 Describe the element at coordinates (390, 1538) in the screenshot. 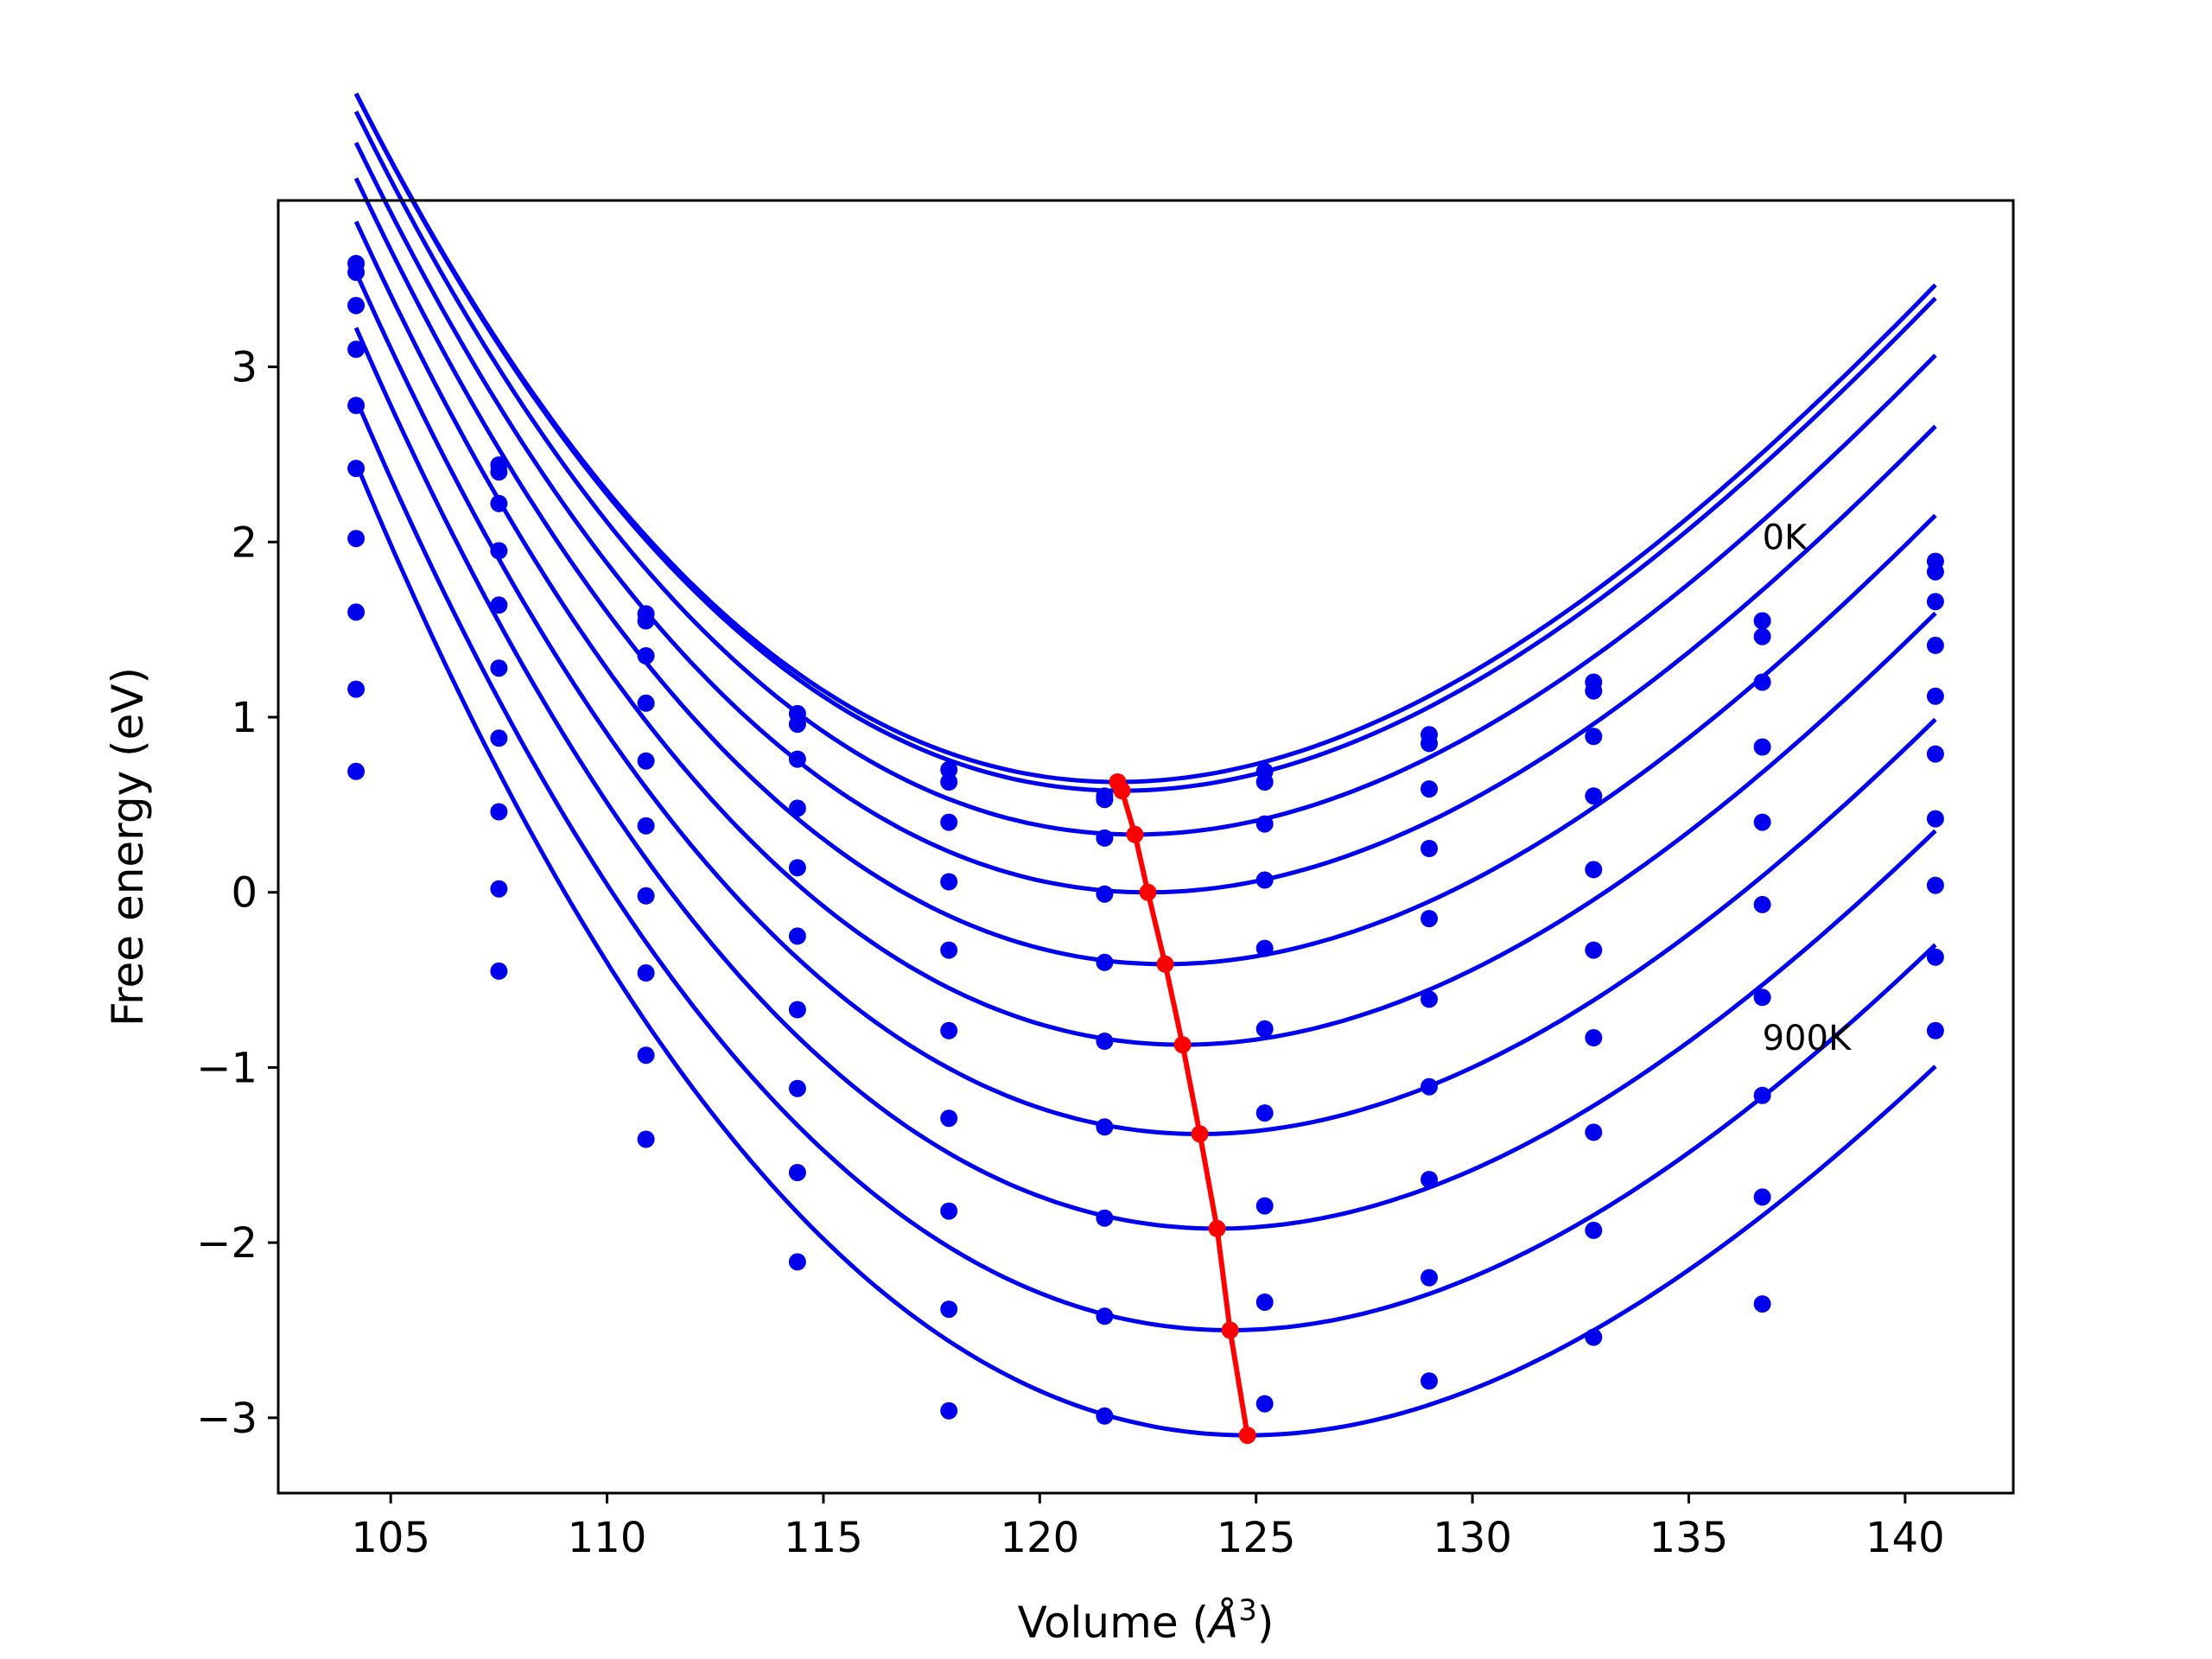

I see `x-tick-label-105: 105` at that location.